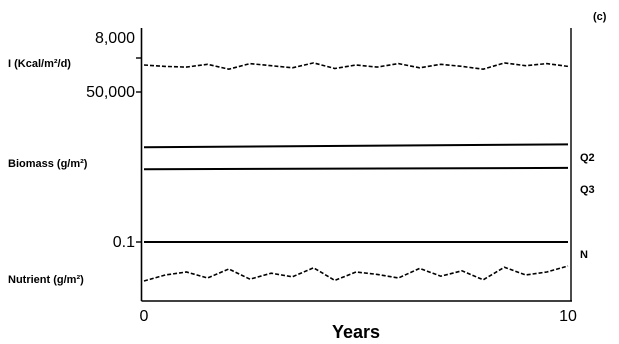 This screenshot has height=344, width=619. I want to click on x-axis-title: Years, so click(356, 332).